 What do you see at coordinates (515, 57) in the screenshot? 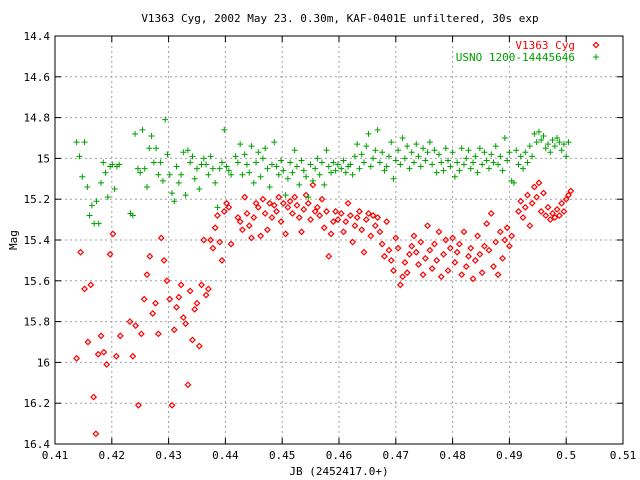
I see `legend-label: USNO 1200-14445646` at bounding box center [515, 57].